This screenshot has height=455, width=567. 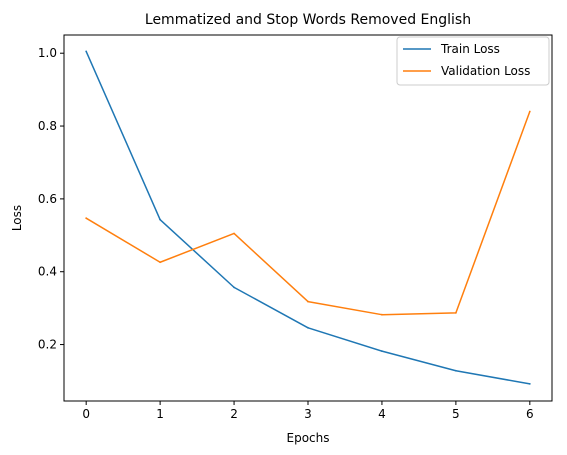 What do you see at coordinates (47, 199) in the screenshot?
I see `y-tick-label: 0.6` at bounding box center [47, 199].